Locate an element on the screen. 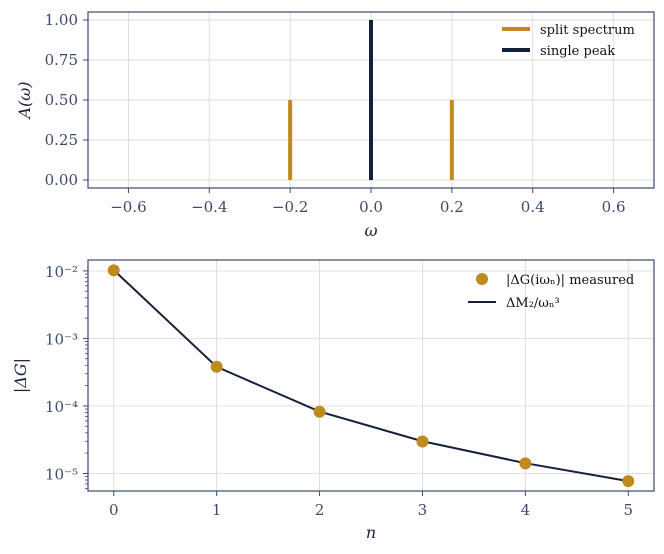 The image size is (664, 554). x-tick-label: 2 is located at coordinates (320, 510).